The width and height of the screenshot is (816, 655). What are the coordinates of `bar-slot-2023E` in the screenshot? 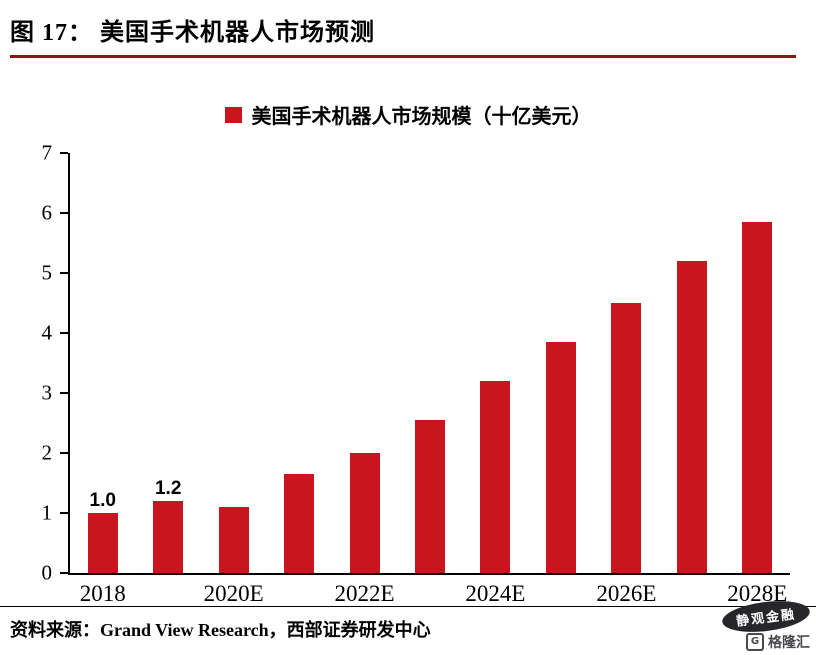 It's located at (429, 363).